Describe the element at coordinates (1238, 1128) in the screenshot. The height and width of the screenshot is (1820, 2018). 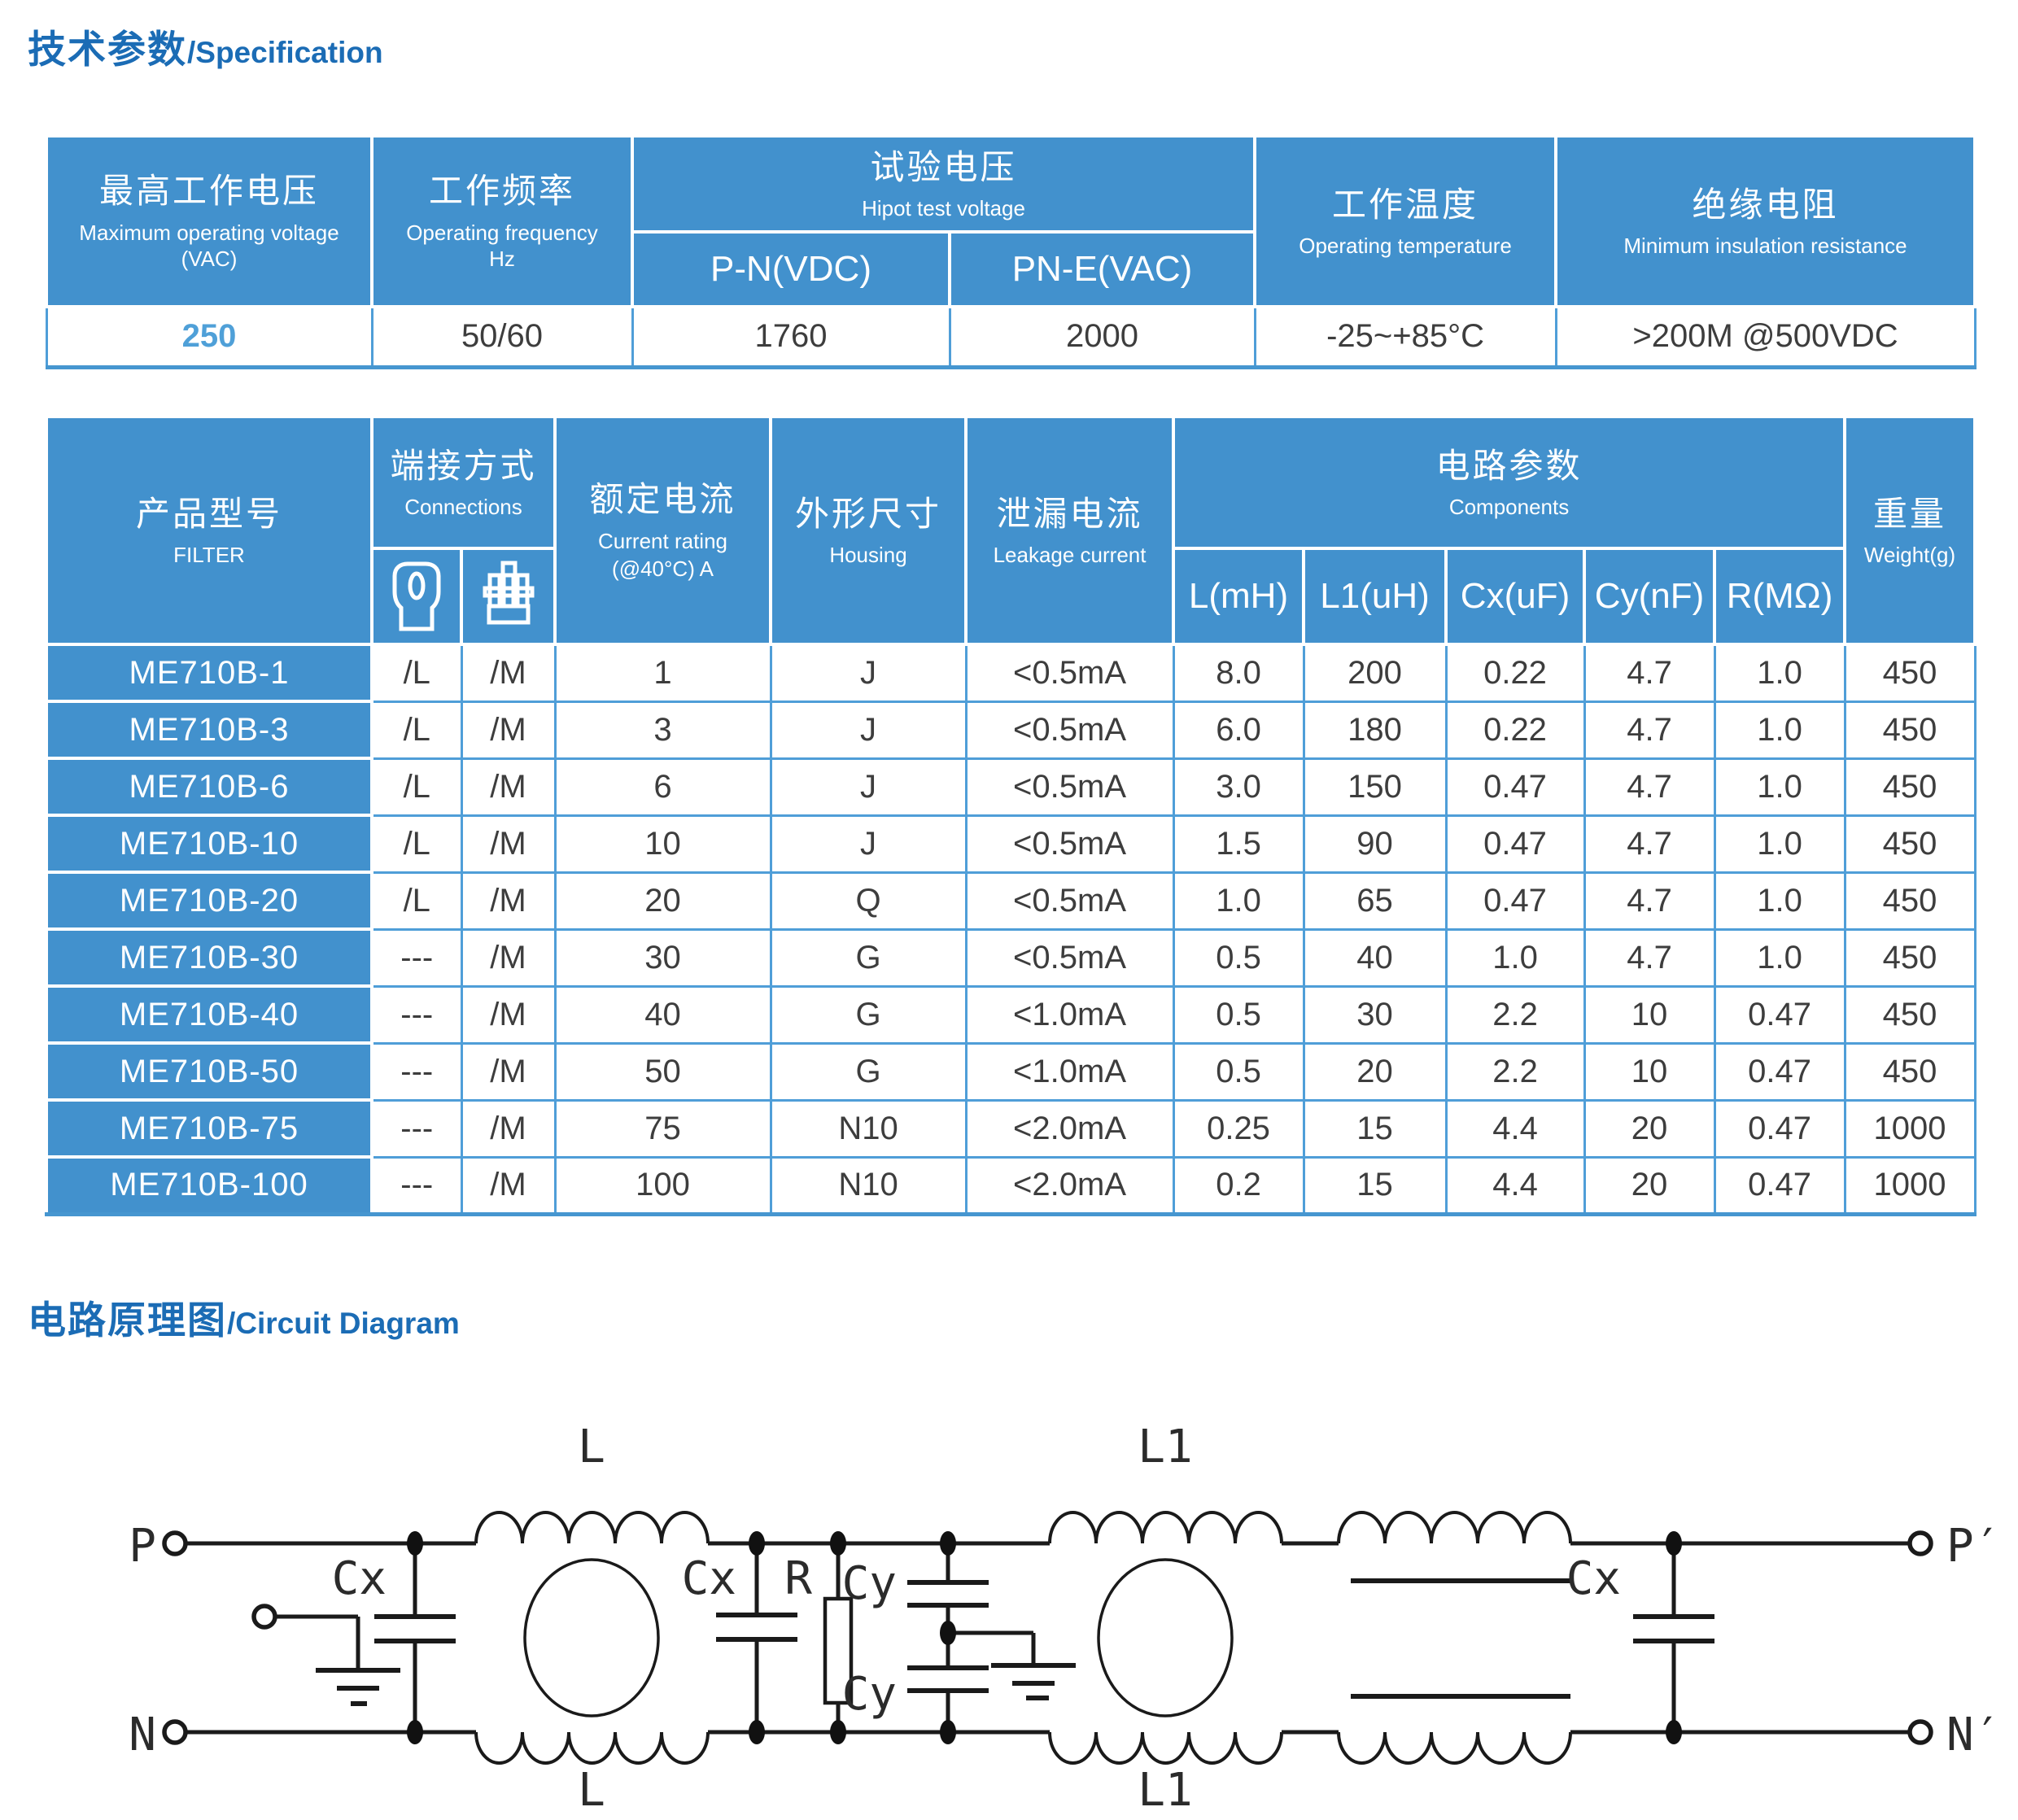
I see `model-data-cell: 0.25` at that location.